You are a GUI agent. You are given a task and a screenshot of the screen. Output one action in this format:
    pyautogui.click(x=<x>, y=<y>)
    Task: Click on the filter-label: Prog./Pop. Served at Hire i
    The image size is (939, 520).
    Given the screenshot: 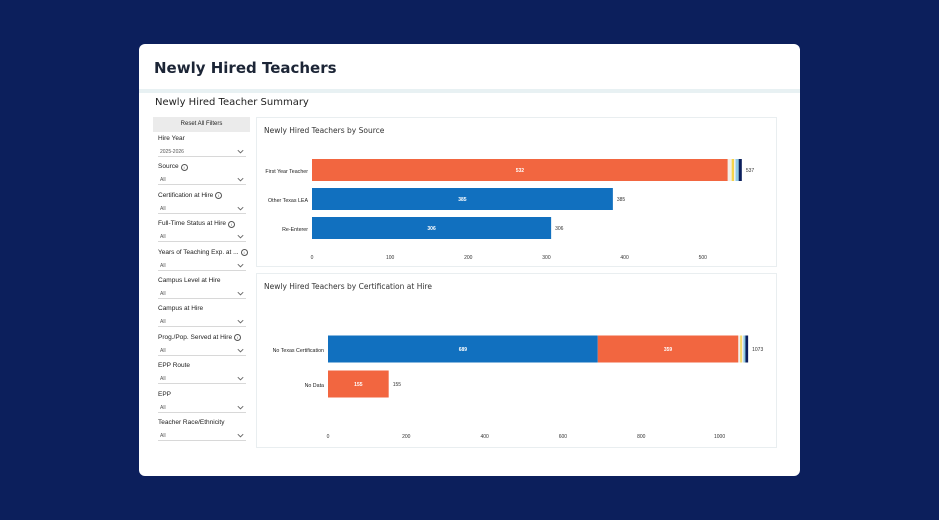 What is the action you would take?
    pyautogui.click(x=201, y=338)
    